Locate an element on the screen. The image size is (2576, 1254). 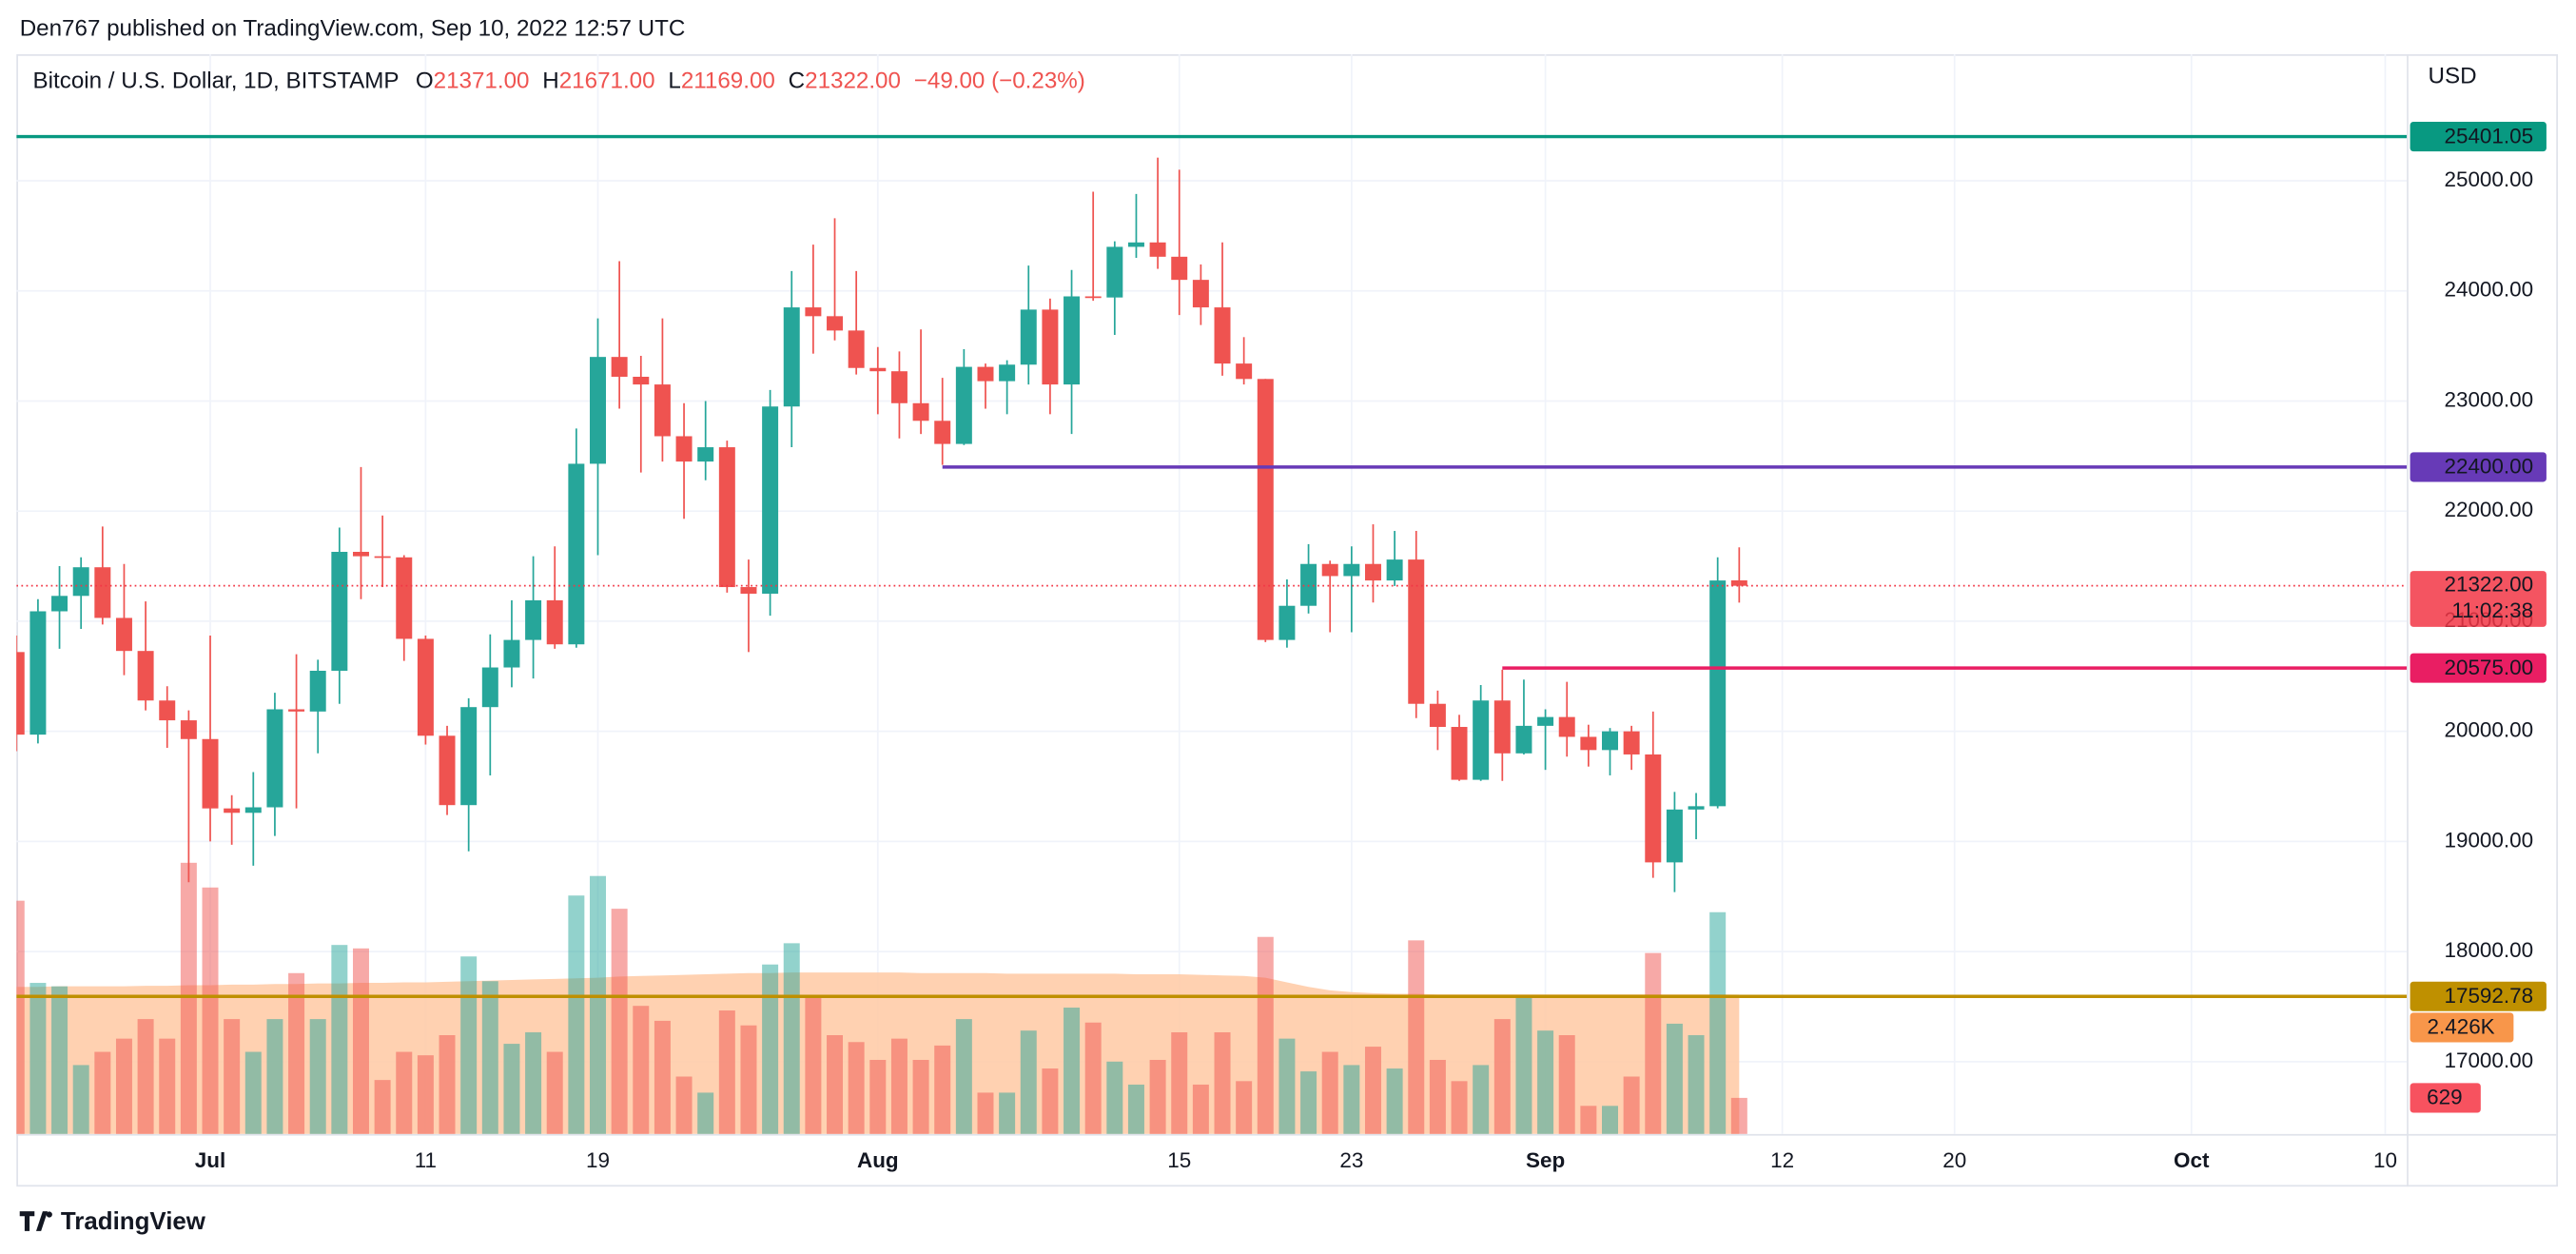
legend-value: 21322.00 is located at coordinates (853, 81).